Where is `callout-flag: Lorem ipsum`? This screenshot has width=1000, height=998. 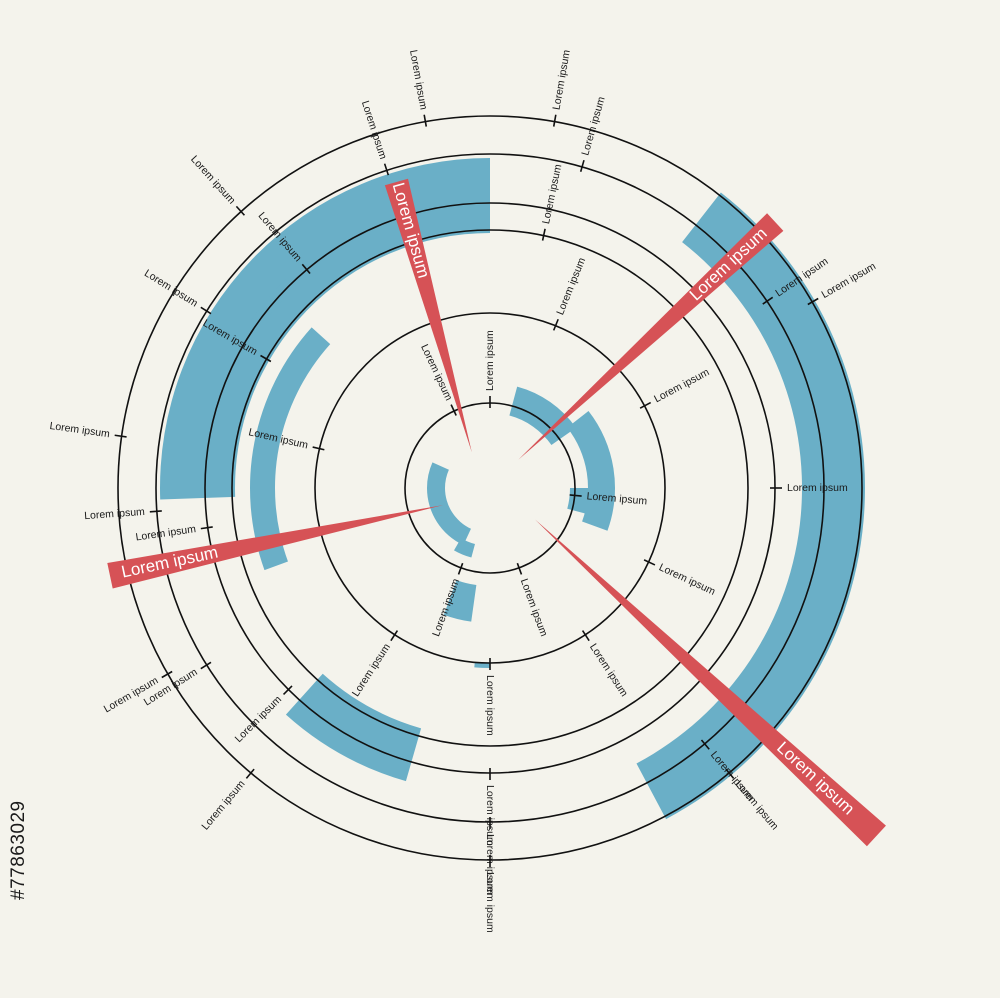
callout-flag: Lorem ipsum is located at coordinates (651, 336).